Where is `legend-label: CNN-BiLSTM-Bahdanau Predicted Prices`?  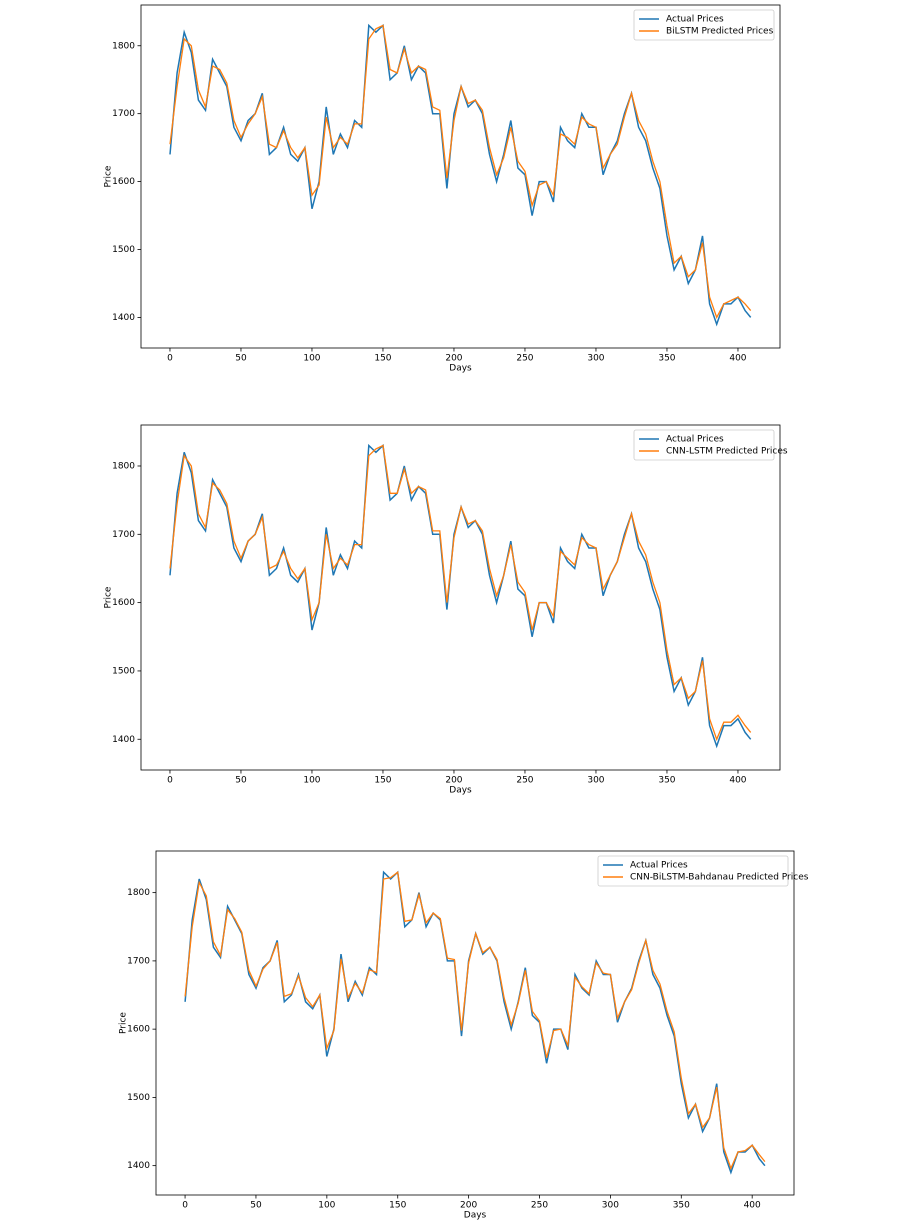 legend-label: CNN-BiLSTM-Bahdanau Predicted Prices is located at coordinates (719, 878).